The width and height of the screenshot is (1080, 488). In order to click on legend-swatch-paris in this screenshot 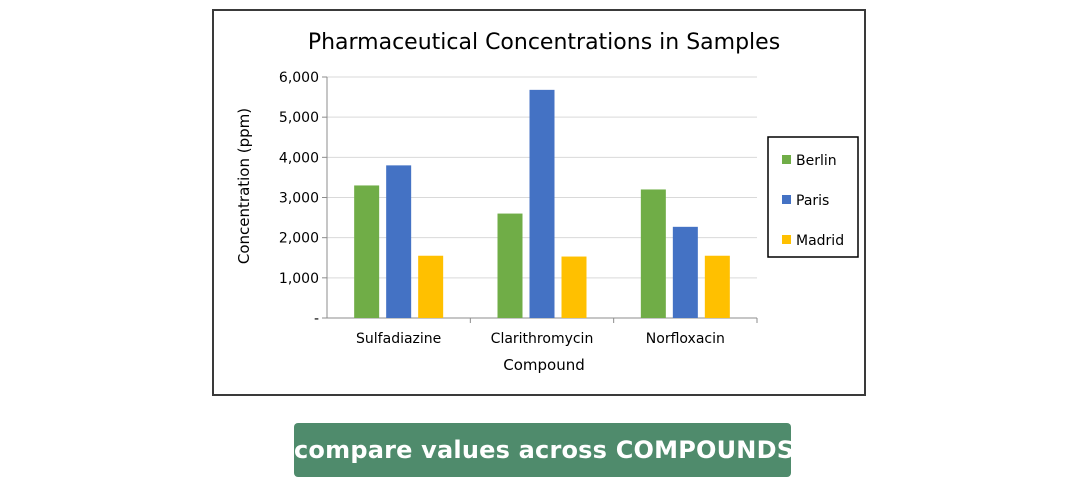, I will do `click(786, 199)`.